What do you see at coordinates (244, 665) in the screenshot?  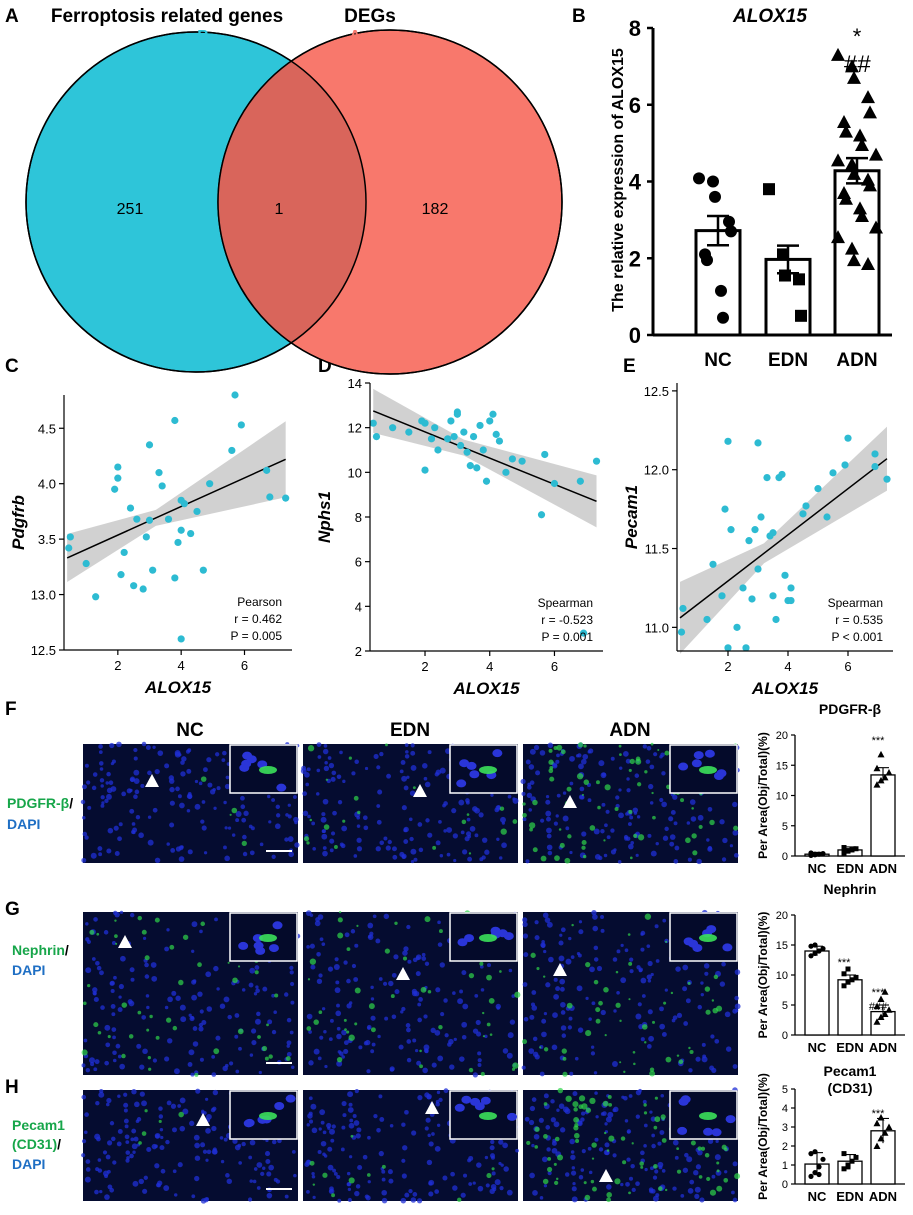 I see `x-tick-label: 6` at bounding box center [244, 665].